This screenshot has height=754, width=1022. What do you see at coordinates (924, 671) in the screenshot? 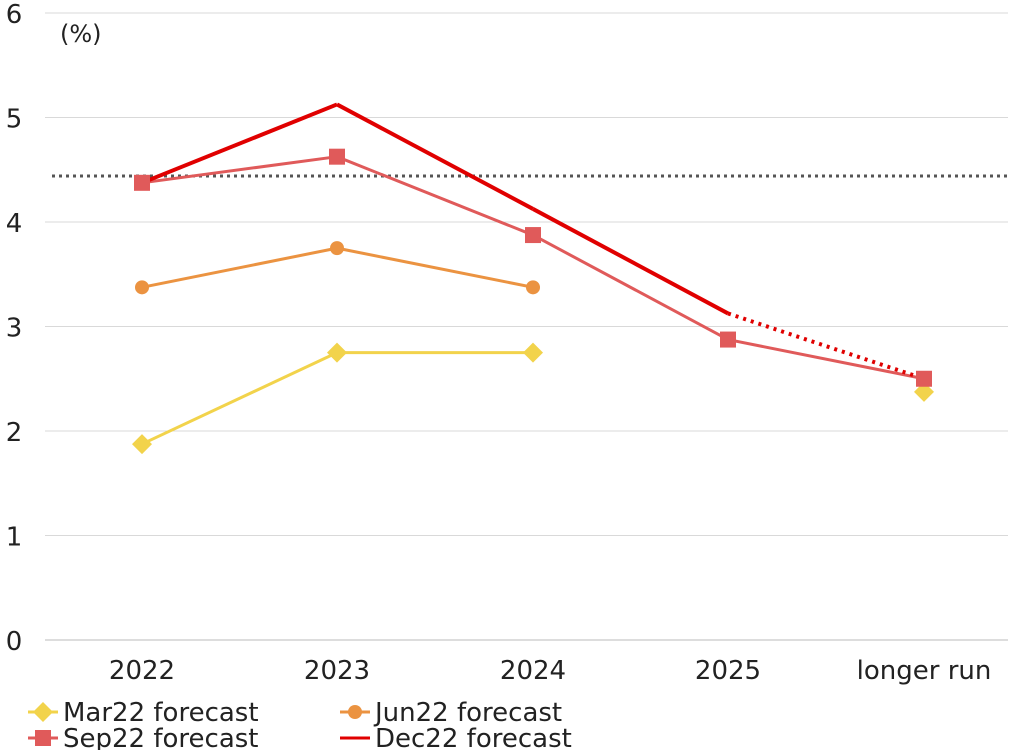
I see `x-tick-label: longer run` at bounding box center [924, 671].